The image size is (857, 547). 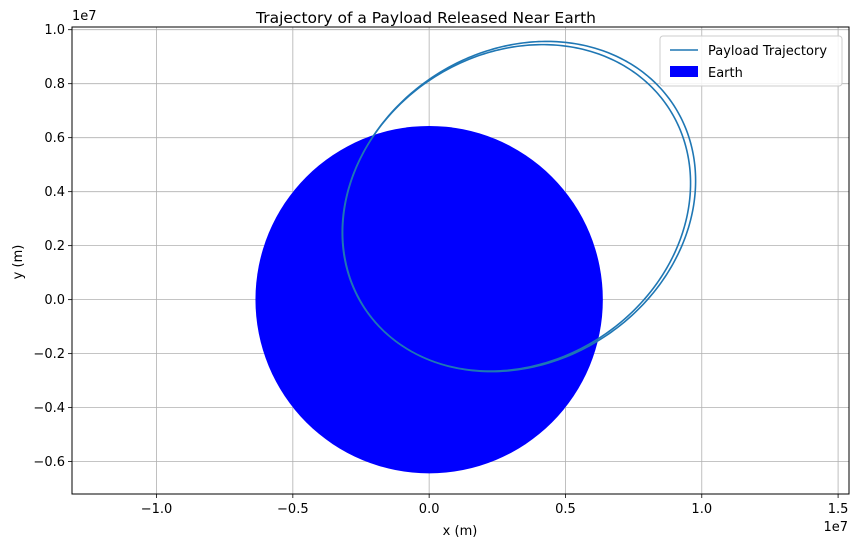 What do you see at coordinates (49, 354) in the screenshot?
I see `y-tick-label: −0.2` at bounding box center [49, 354].